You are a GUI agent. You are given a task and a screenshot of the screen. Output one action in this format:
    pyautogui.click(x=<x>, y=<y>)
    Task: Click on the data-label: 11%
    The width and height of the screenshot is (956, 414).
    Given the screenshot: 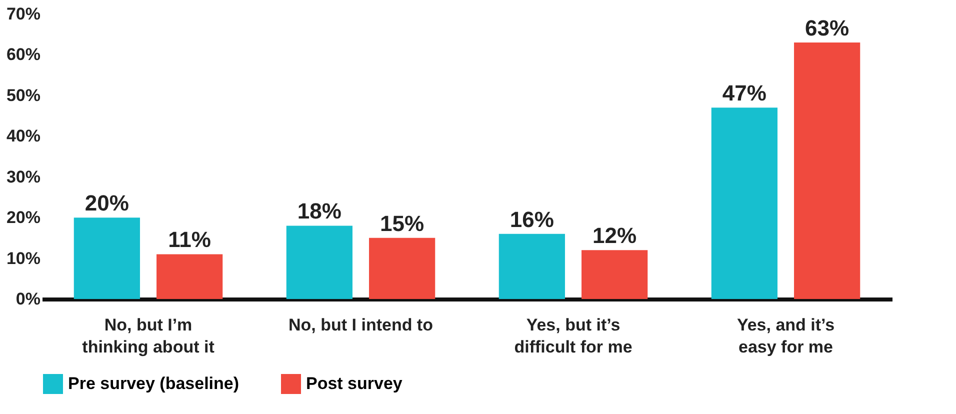 What is the action you would take?
    pyautogui.click(x=189, y=239)
    